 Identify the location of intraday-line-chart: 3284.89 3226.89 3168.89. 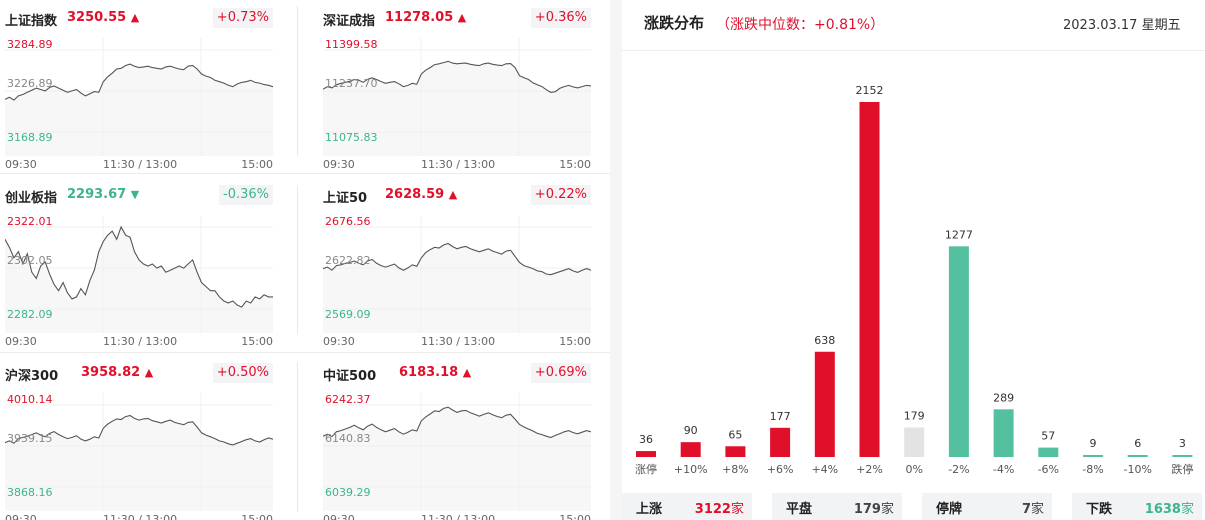
(139, 97).